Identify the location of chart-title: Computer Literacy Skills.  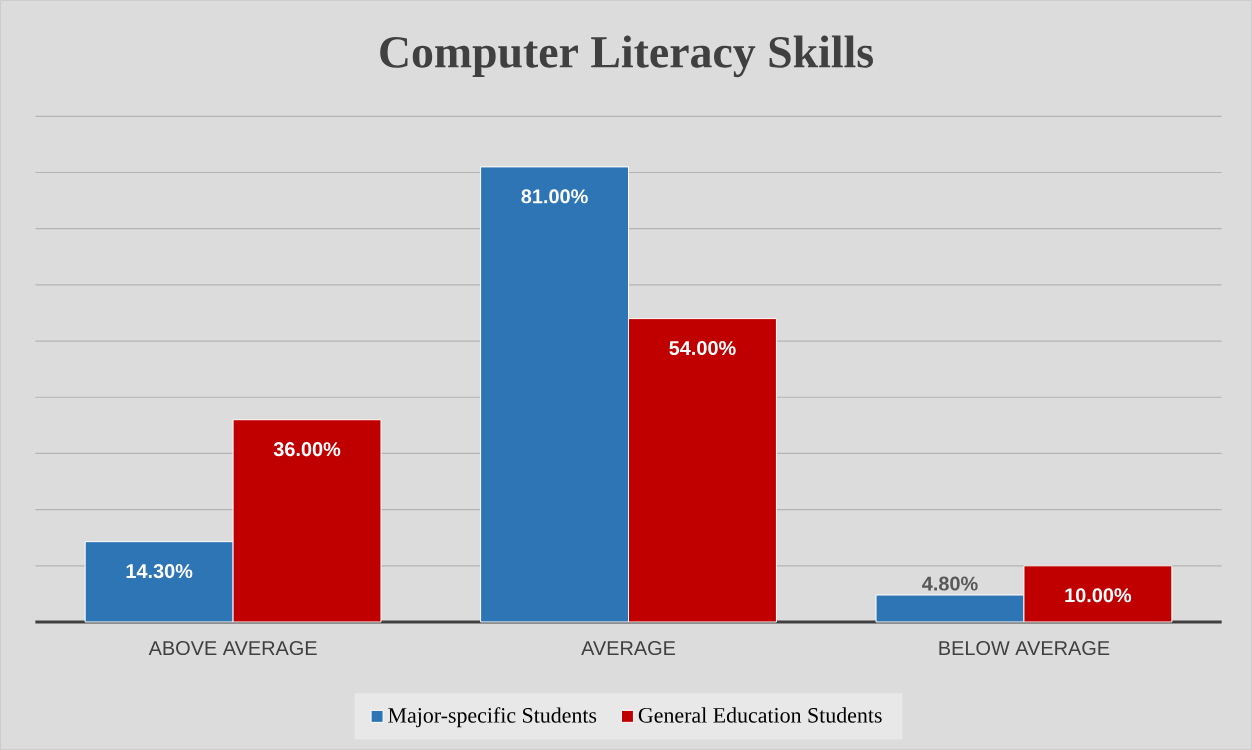
(626, 56).